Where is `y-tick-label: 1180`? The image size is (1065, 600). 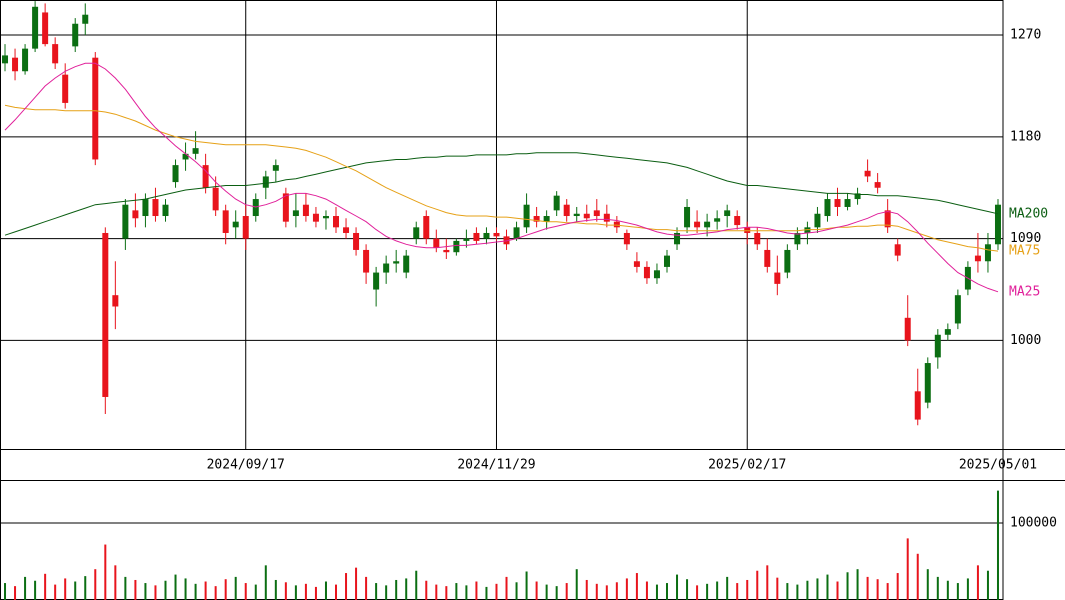 y-tick-label: 1180 is located at coordinates (1025, 136).